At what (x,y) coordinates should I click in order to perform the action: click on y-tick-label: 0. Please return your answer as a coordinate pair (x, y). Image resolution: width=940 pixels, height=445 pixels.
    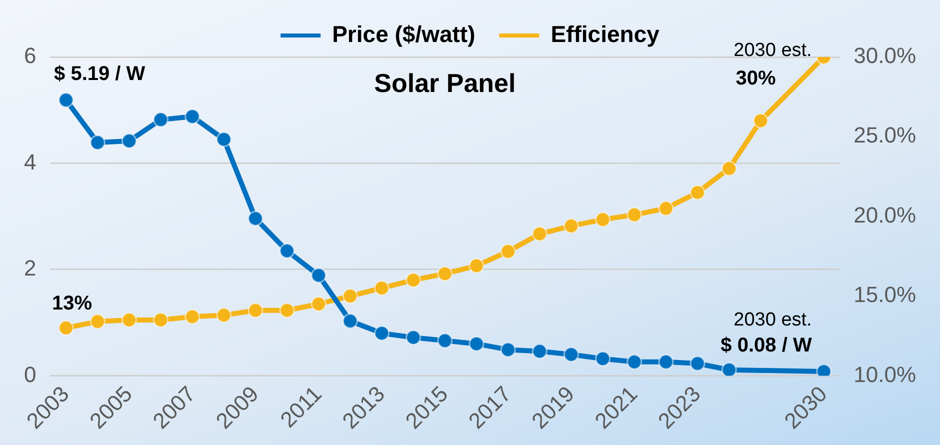
    Looking at the image, I should click on (30, 374).